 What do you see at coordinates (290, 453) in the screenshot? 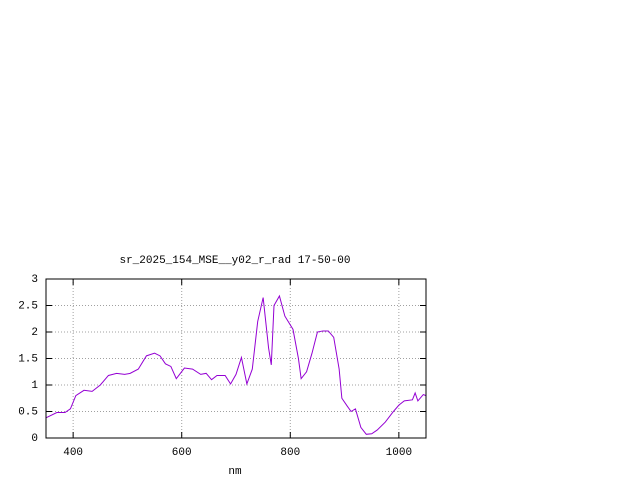
I see `x-tick-label: 800` at bounding box center [290, 453].